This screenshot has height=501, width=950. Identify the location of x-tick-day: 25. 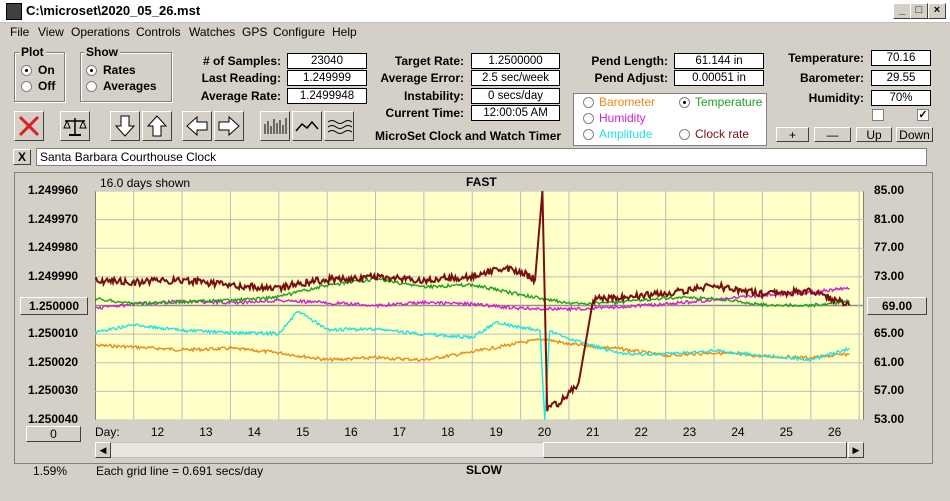
(786, 432).